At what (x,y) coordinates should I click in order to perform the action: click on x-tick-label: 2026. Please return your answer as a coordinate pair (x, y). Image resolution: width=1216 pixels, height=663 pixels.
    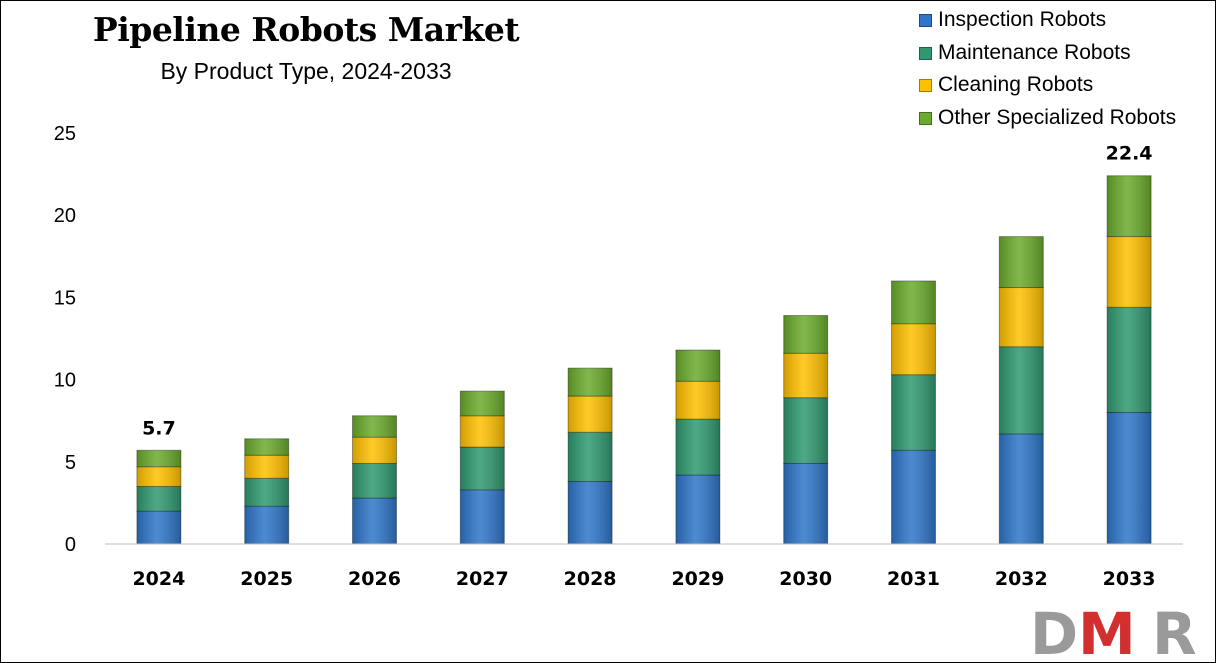
    Looking at the image, I should click on (374, 579).